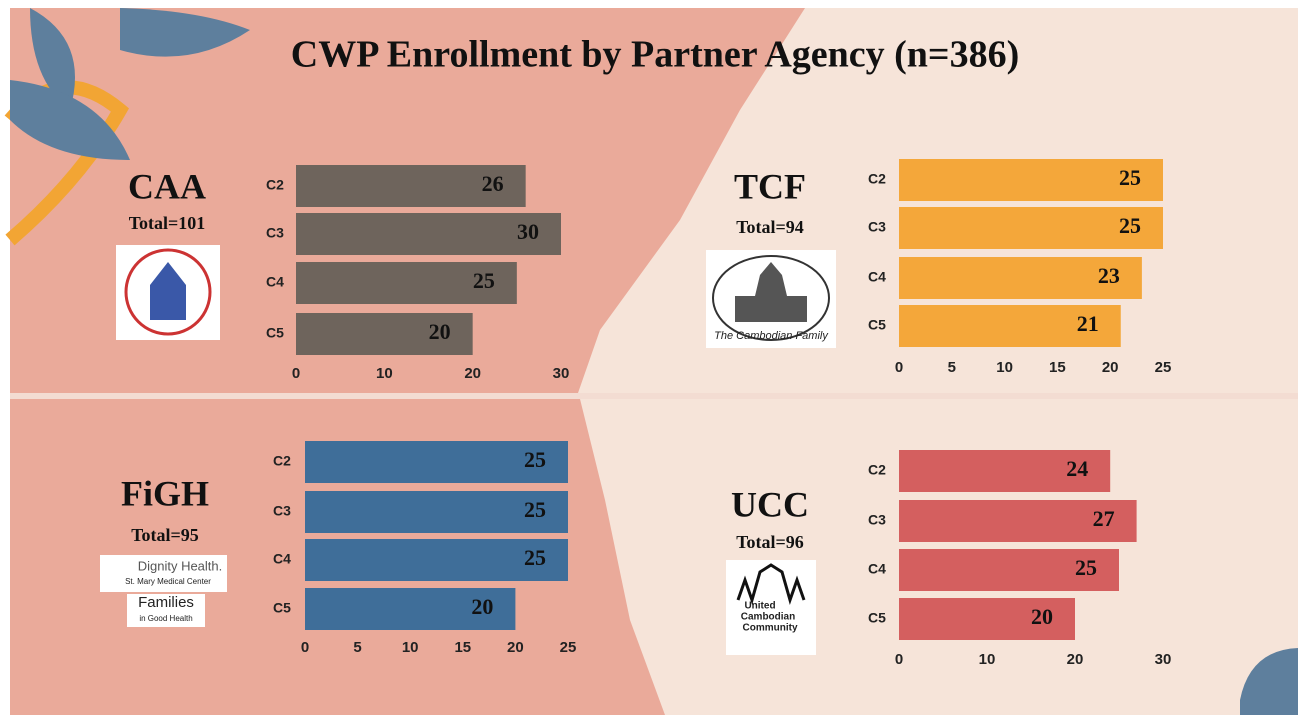 The image size is (1308, 723). Describe the element at coordinates (654, 396) in the screenshot. I see `divider` at that location.